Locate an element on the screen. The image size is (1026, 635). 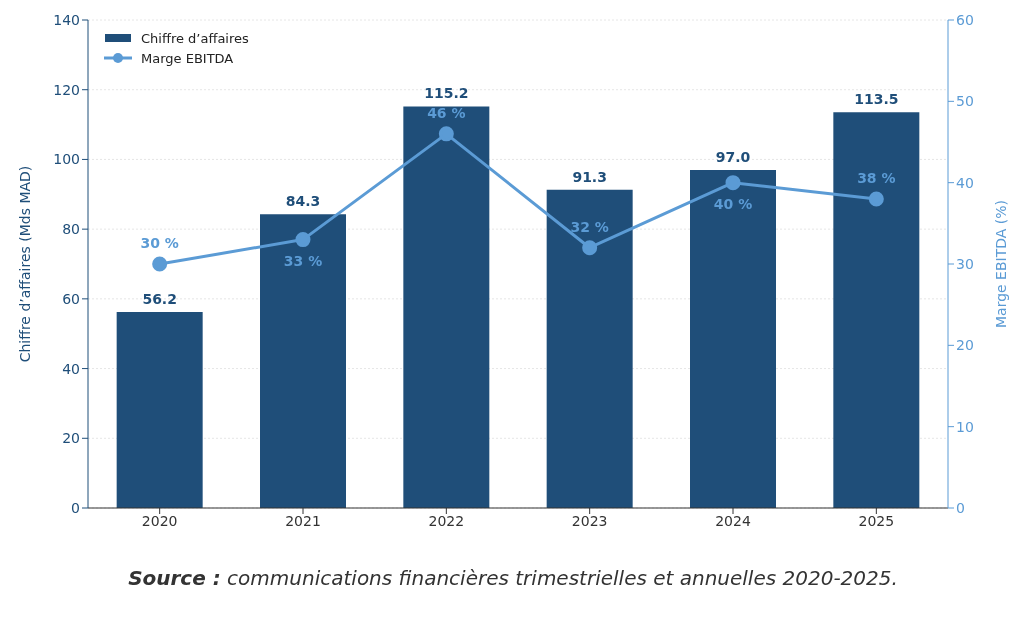
data-label: 30 % is located at coordinates (159, 243).